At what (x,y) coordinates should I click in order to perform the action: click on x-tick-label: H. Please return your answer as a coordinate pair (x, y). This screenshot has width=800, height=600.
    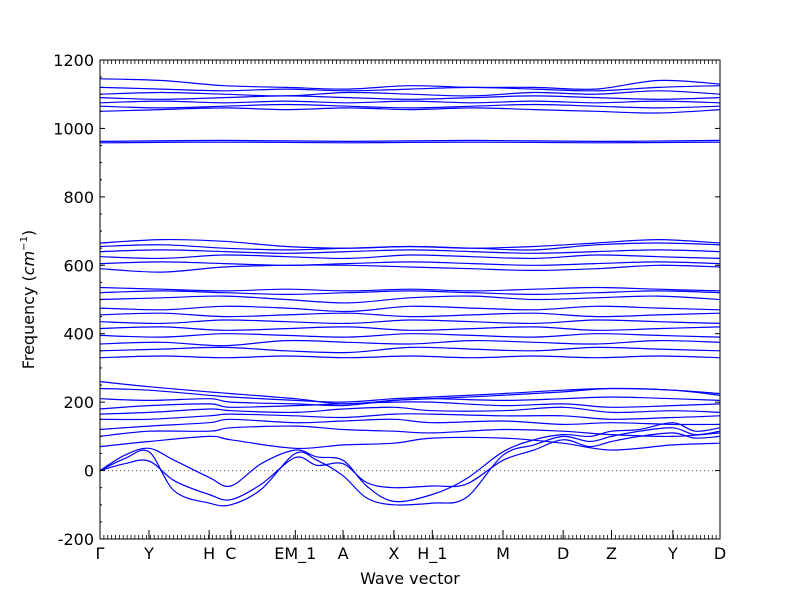
    Looking at the image, I should click on (209, 553).